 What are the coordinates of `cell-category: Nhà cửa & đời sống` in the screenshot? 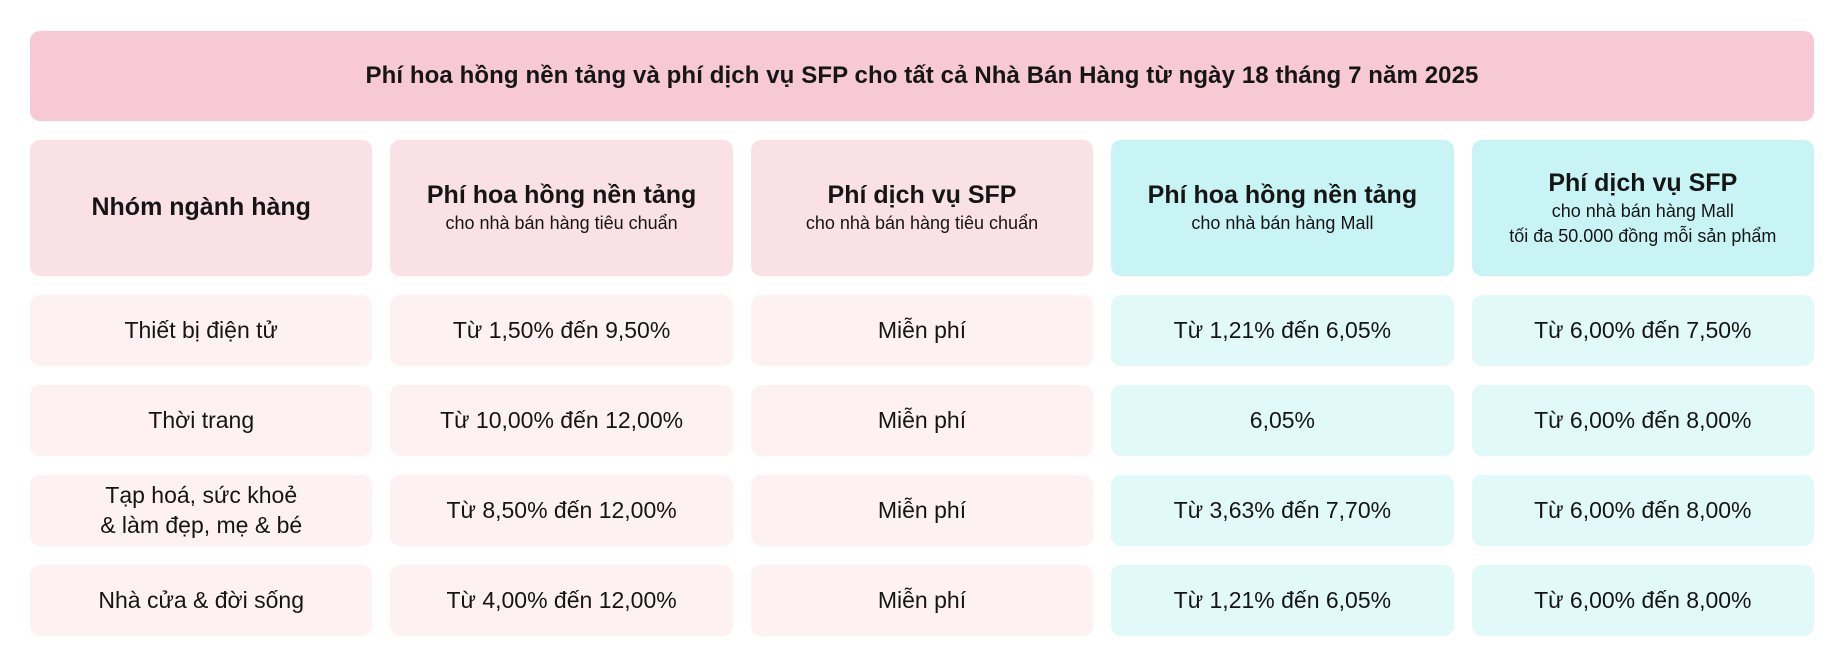 It's located at (201, 600).